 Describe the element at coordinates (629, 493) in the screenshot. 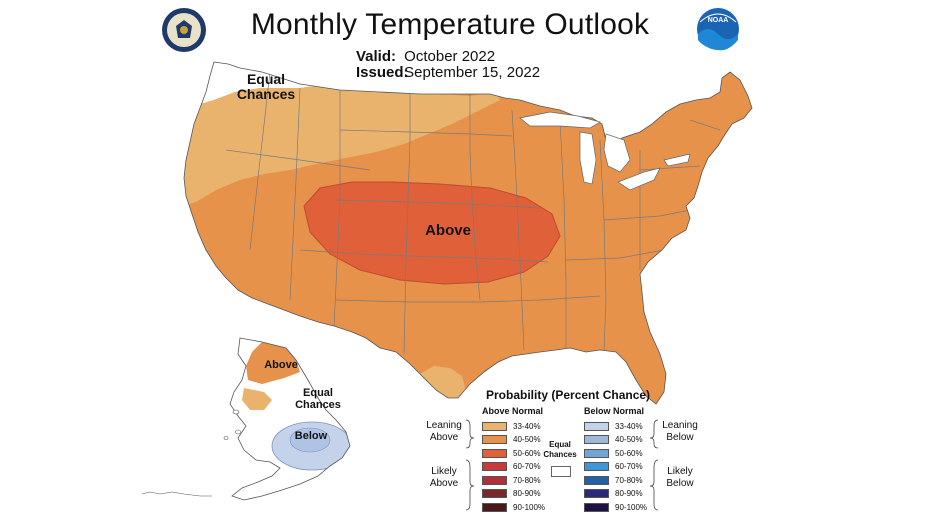

I see `below-legend-range: 80-90%` at that location.